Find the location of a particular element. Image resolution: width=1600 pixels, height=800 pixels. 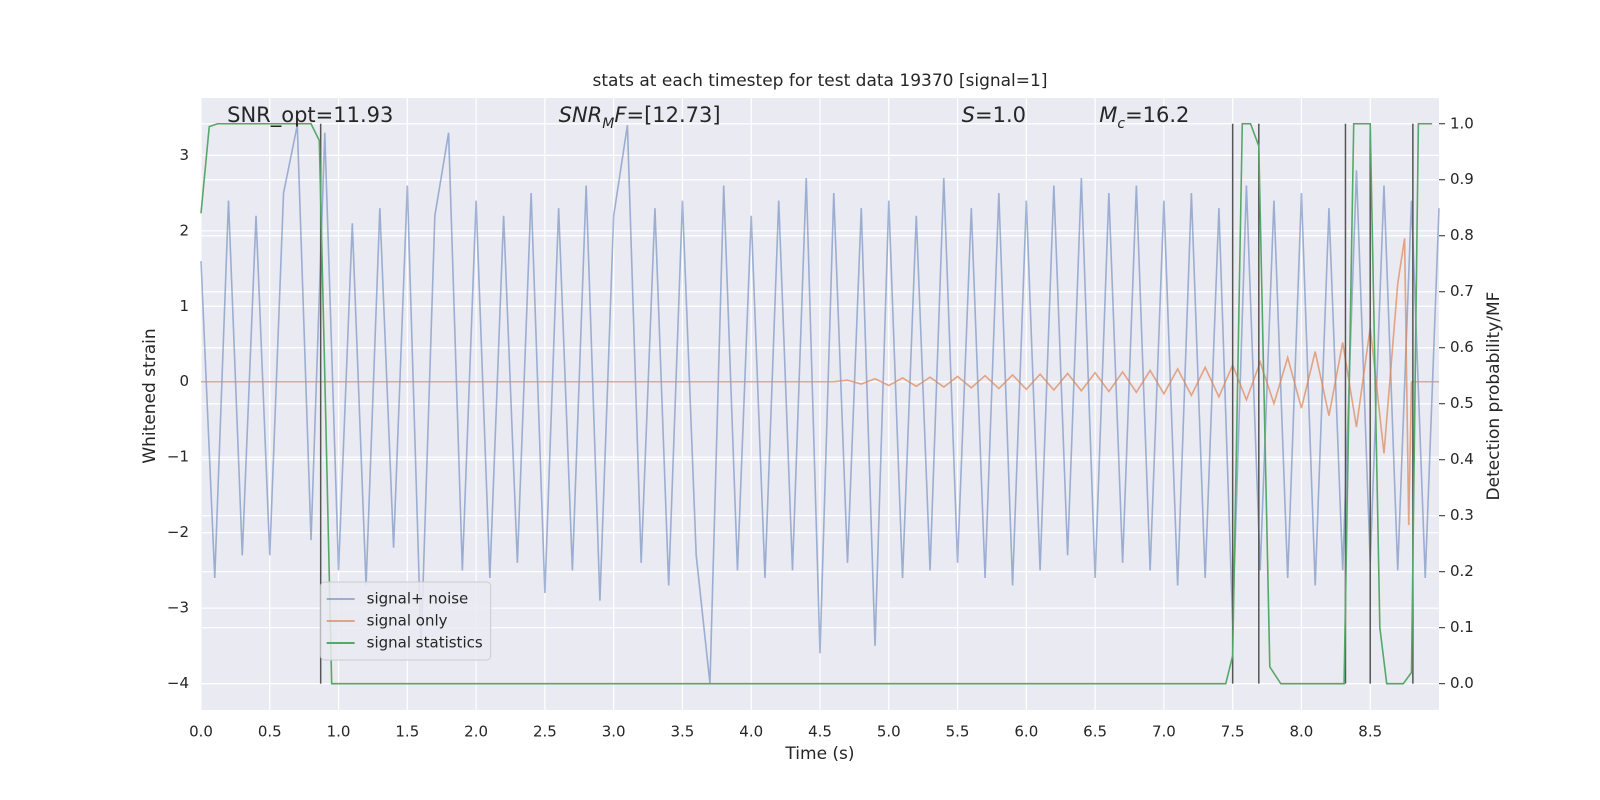

x-tick-label: 2.0 is located at coordinates (476, 732).